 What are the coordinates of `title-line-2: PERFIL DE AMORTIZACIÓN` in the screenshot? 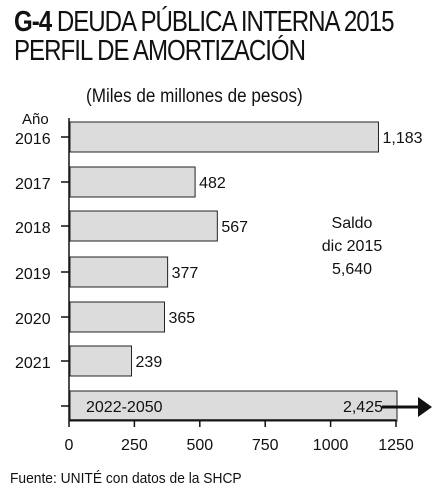 It's located at (160, 51).